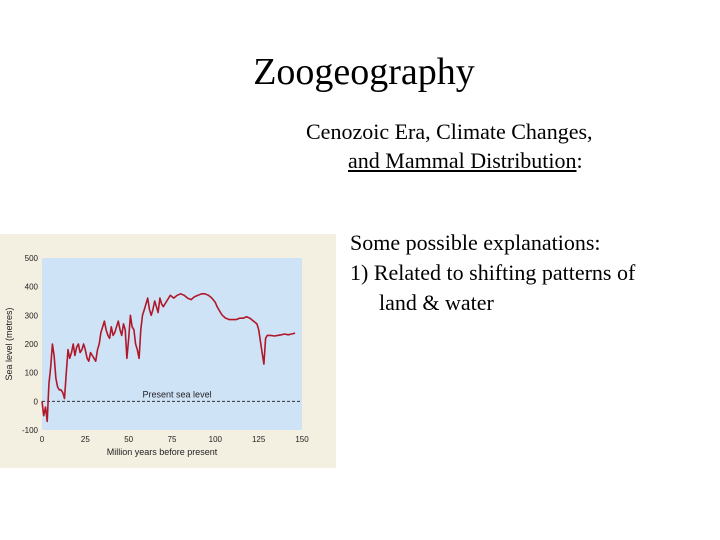 This screenshot has width=720, height=540. I want to click on x-tick-label: 25, so click(85, 439).